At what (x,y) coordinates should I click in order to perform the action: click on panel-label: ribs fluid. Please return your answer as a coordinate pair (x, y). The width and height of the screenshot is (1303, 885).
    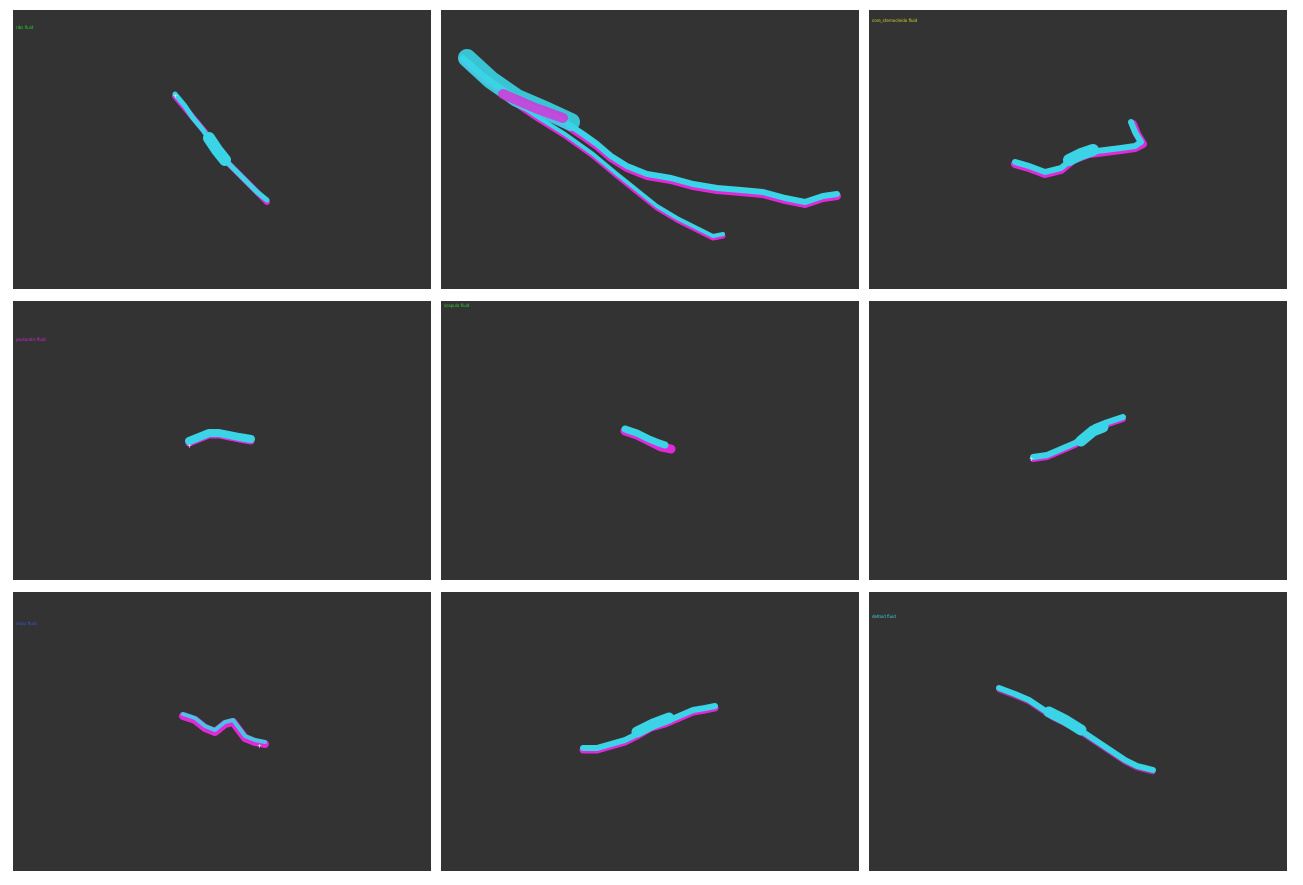
    Looking at the image, I should click on (25, 27).